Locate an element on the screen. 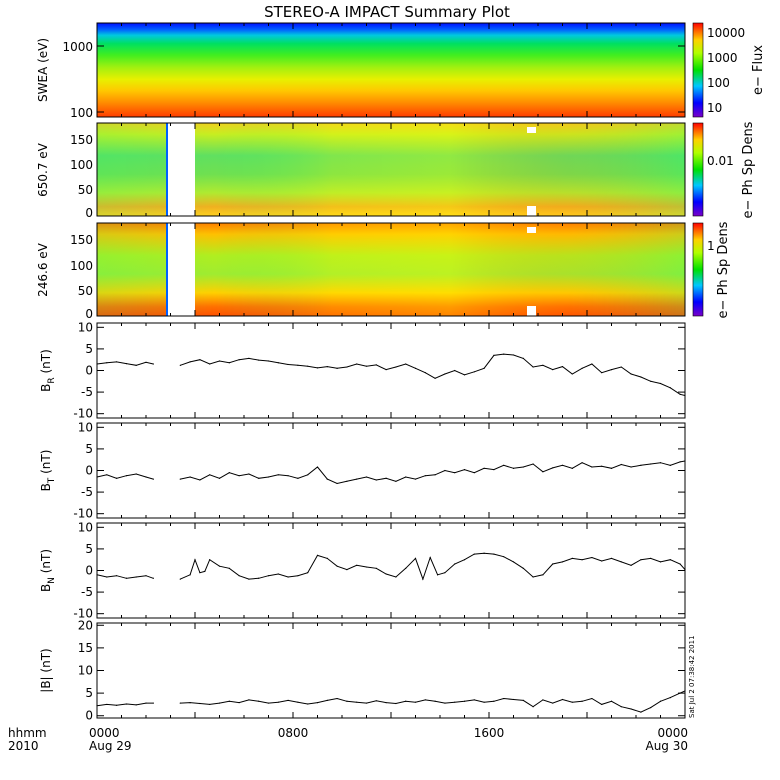 The image size is (780, 780). pa246-tick-150: 150 is located at coordinates (81, 240).